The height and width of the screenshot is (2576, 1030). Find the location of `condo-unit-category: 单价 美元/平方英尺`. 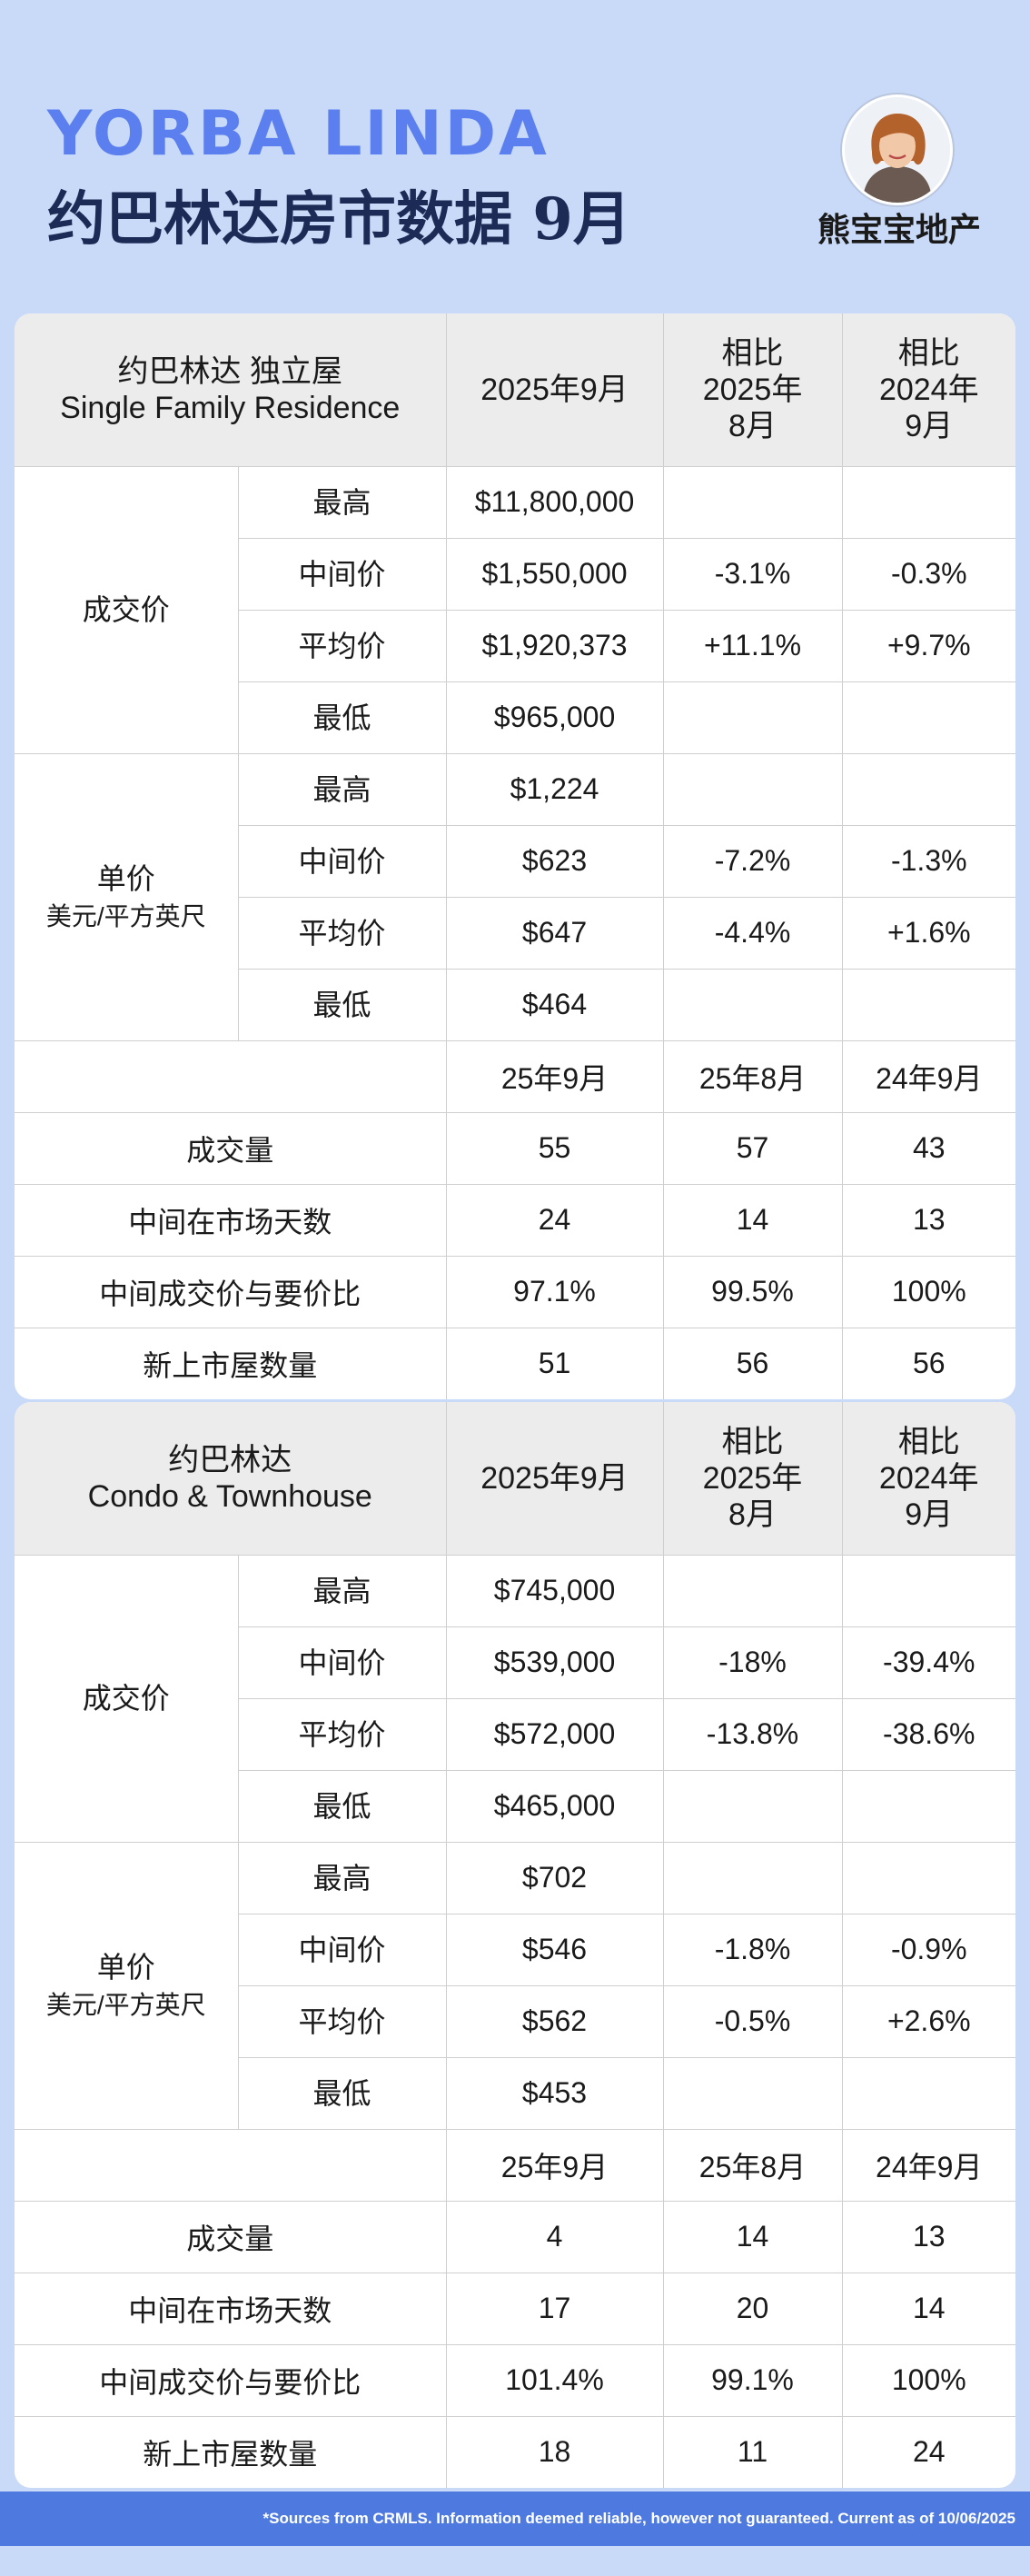

condo-unit-category: 单价 美元/平方英尺 is located at coordinates (127, 1985).